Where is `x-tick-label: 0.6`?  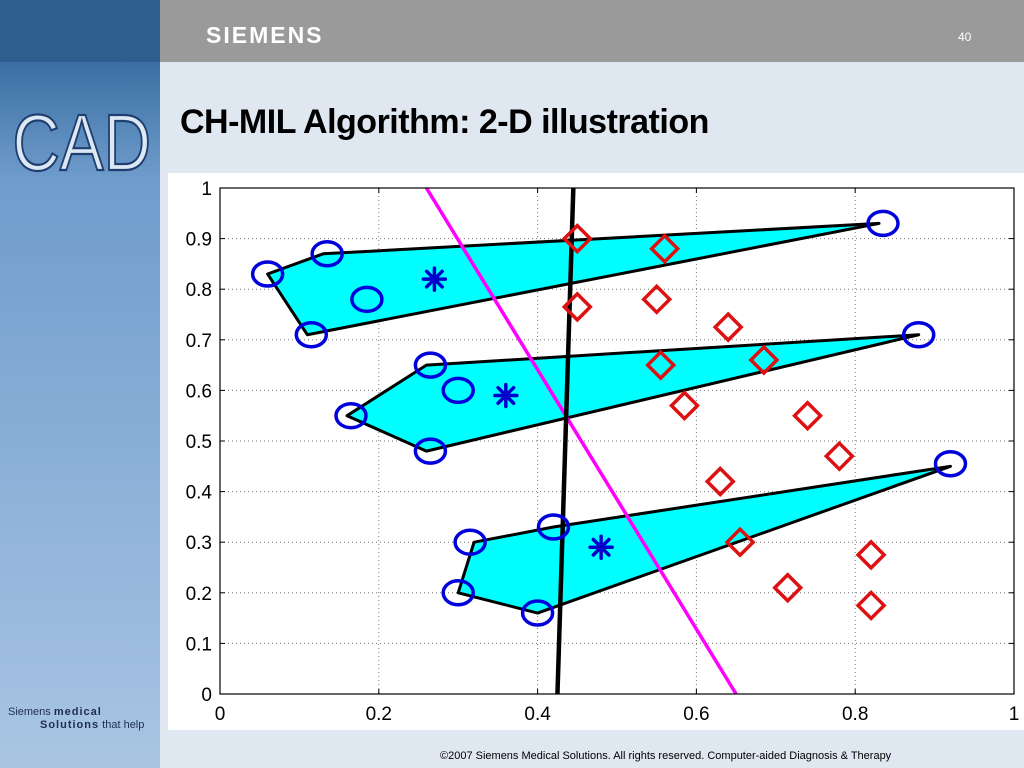
x-tick-label: 0.6 is located at coordinates (696, 714).